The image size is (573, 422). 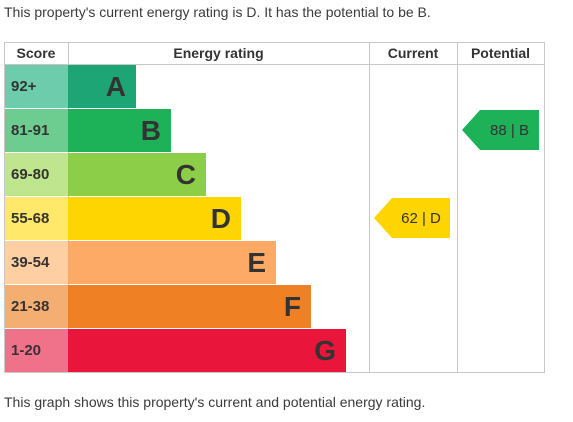 I want to click on band-letter: C, so click(x=186, y=174).